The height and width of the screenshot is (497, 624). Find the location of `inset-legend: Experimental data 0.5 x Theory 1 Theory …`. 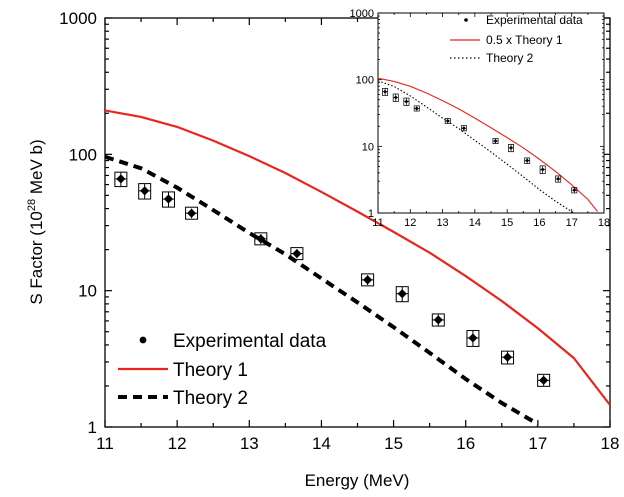

inset-legend: Experimental data 0.5 x Theory 1 Theory … is located at coordinates (516, 39).